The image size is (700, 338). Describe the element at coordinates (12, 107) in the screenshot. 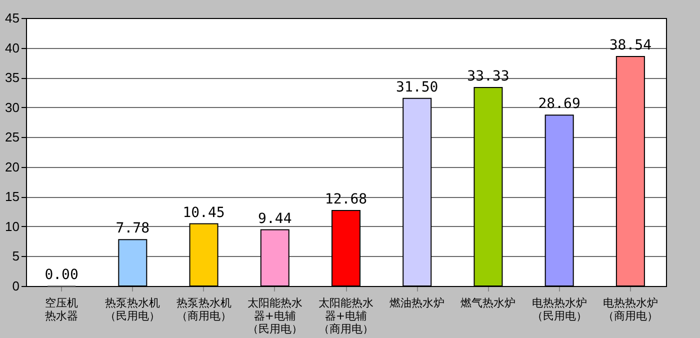

I see `y-tick-label: 30` at that location.